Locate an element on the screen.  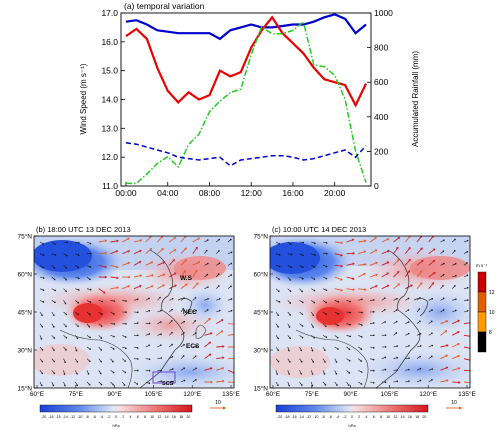
colorbar-tick-label: -4 is located at coordinates (101, 417).